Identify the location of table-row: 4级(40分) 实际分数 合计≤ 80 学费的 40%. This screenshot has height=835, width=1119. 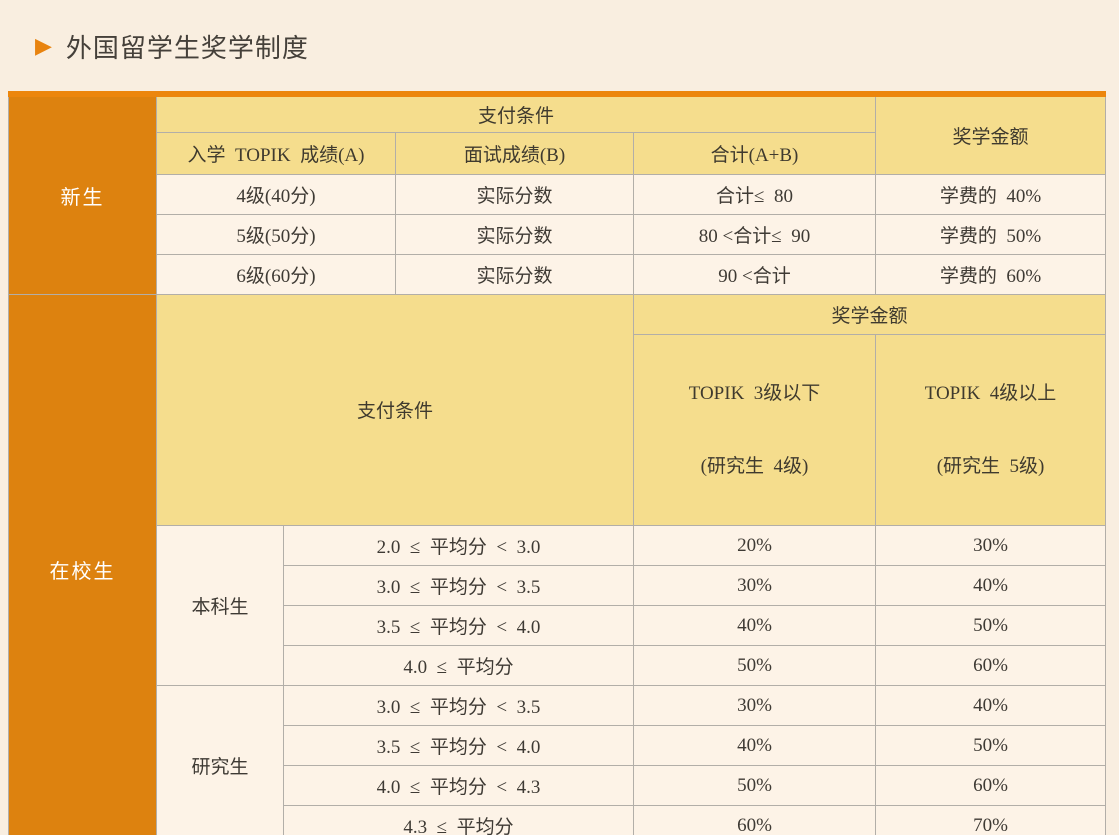
(558, 194).